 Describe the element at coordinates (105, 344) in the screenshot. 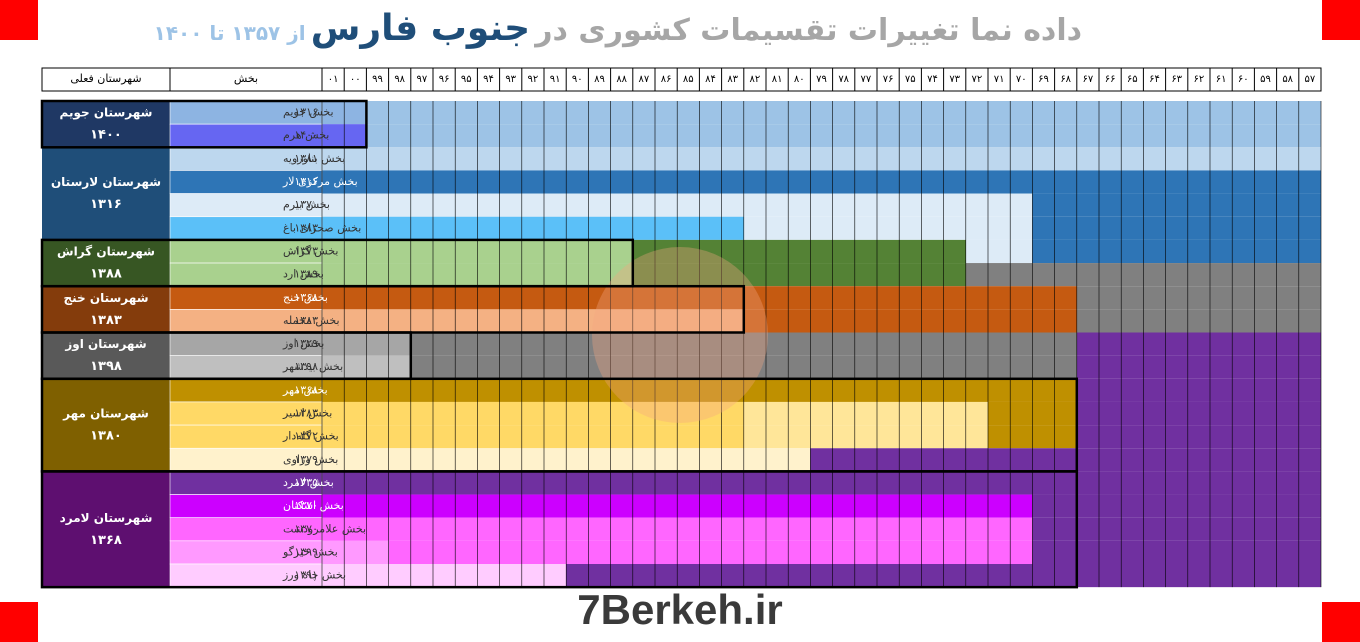

I see `county-name: شهرستان اوز` at that location.